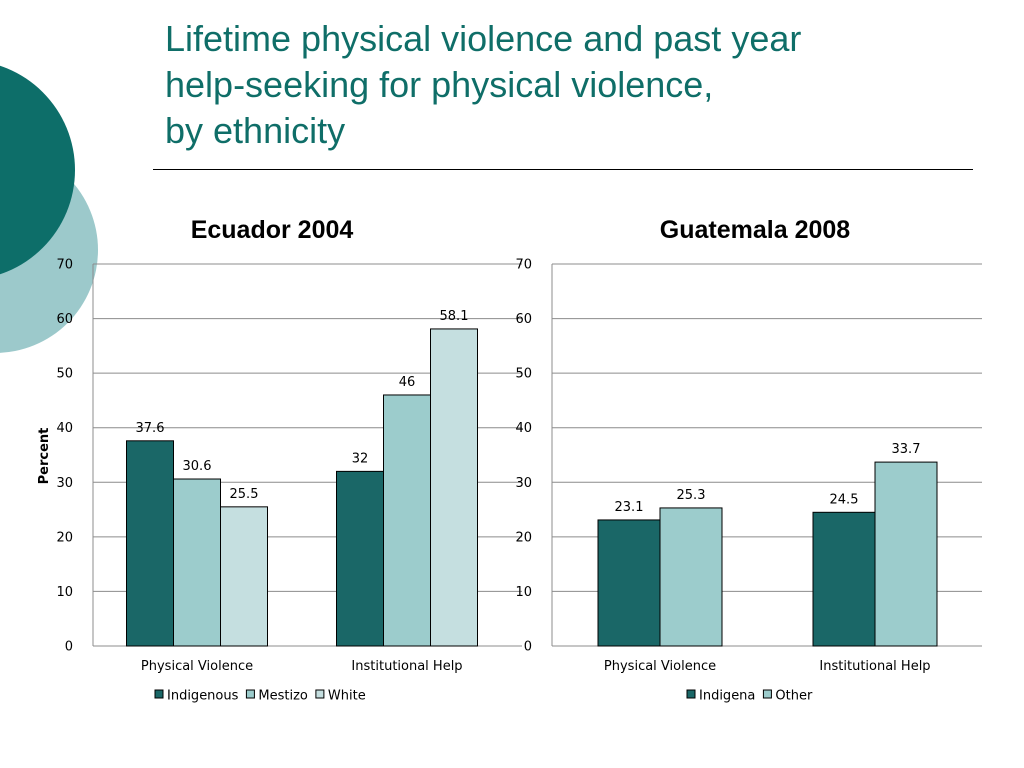  Describe the element at coordinates (523, 428) in the screenshot. I see `y-tick-label-guatemala: 40` at that location.